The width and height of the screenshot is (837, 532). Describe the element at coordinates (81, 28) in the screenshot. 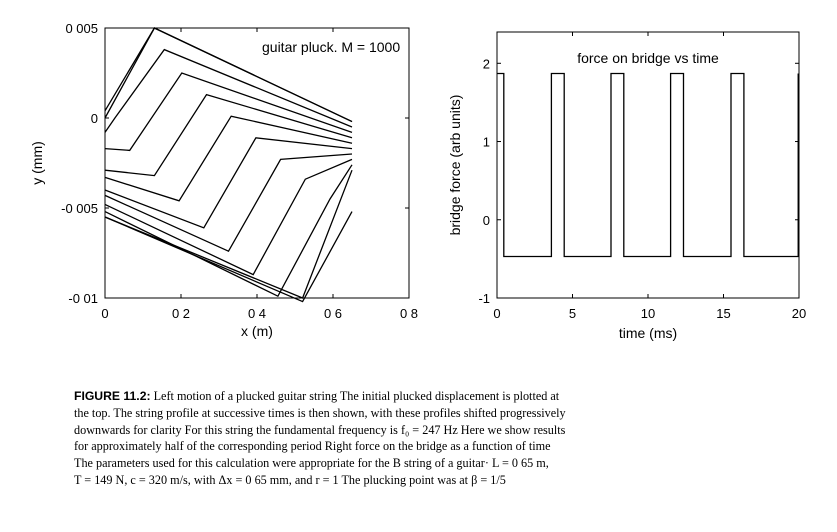

I see `chart0-ytick-label: 0 005` at that location.